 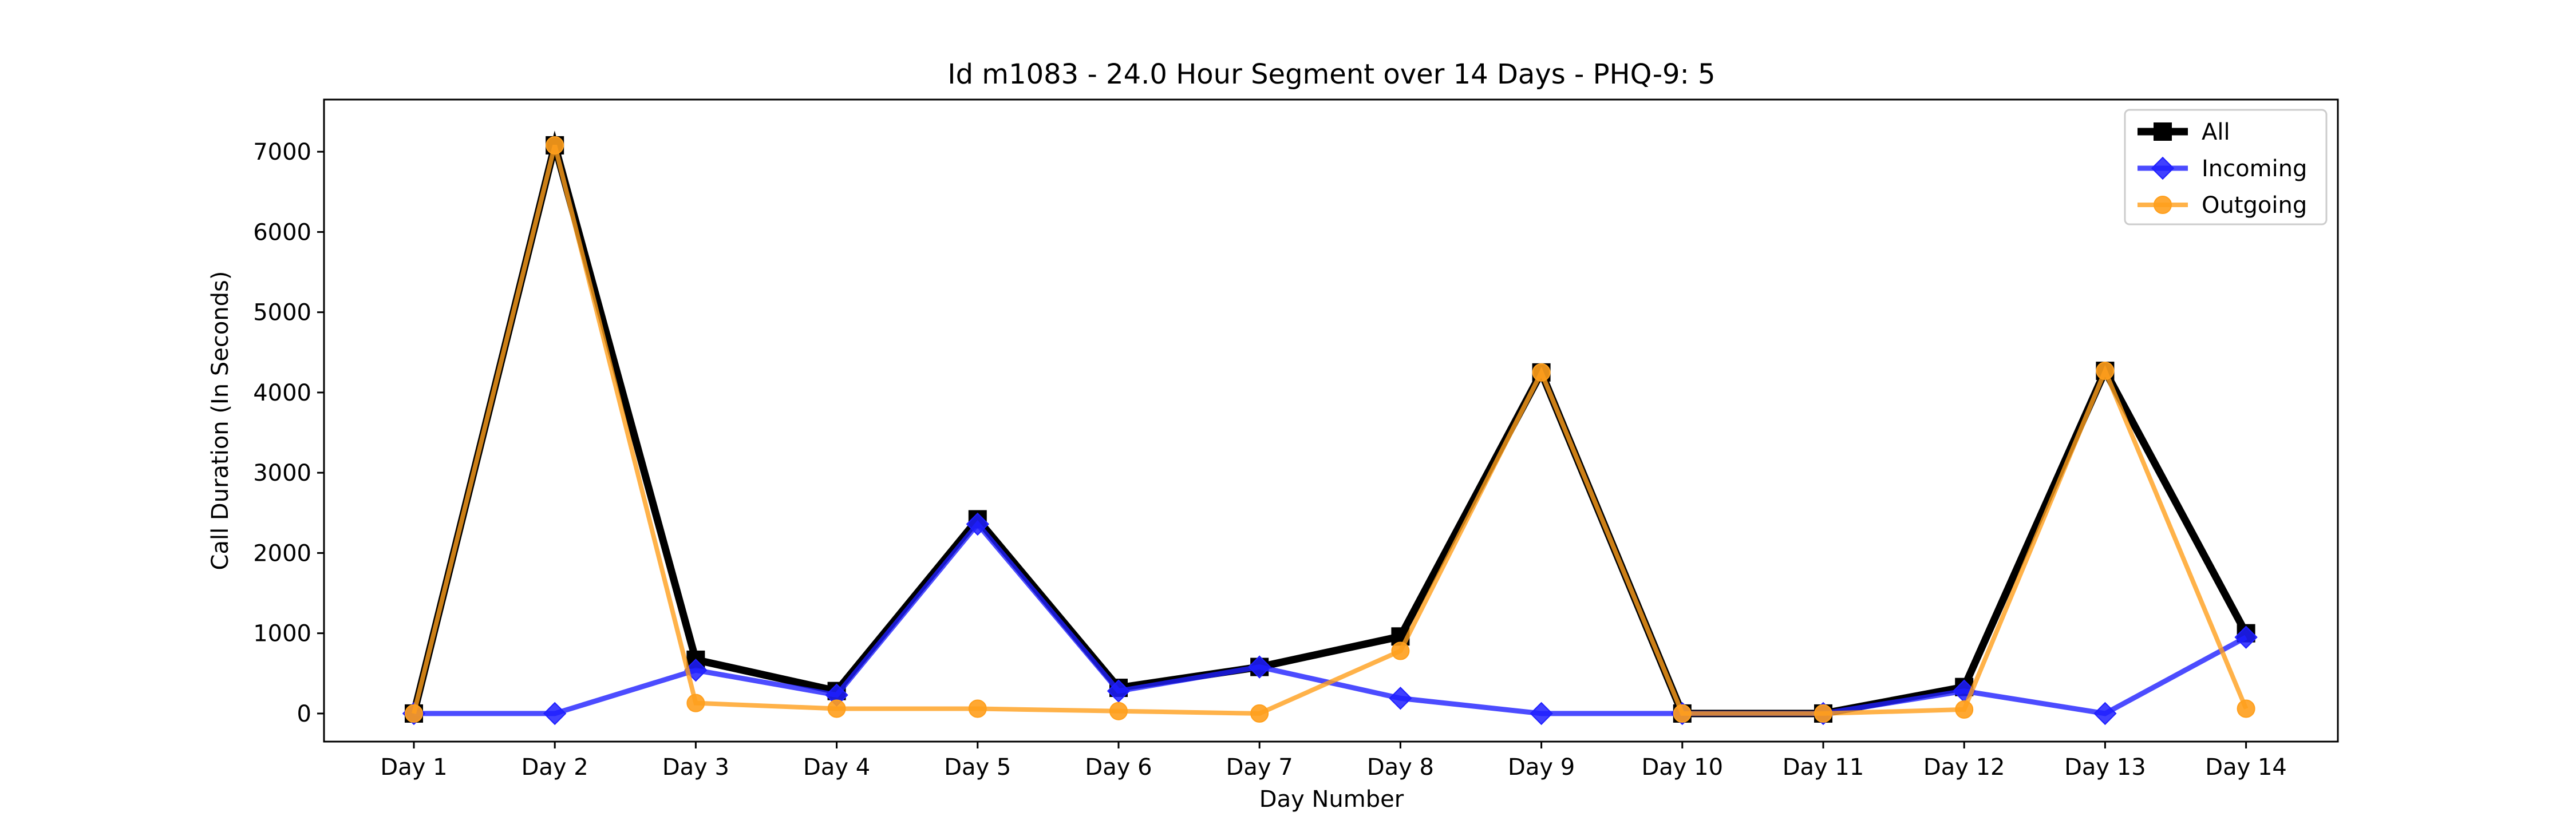 What do you see at coordinates (554, 767) in the screenshot?
I see `x-tick-label: Day 2` at bounding box center [554, 767].